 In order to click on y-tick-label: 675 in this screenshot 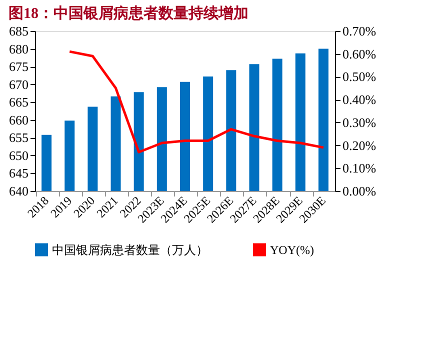, I will do `click(18, 66)`.